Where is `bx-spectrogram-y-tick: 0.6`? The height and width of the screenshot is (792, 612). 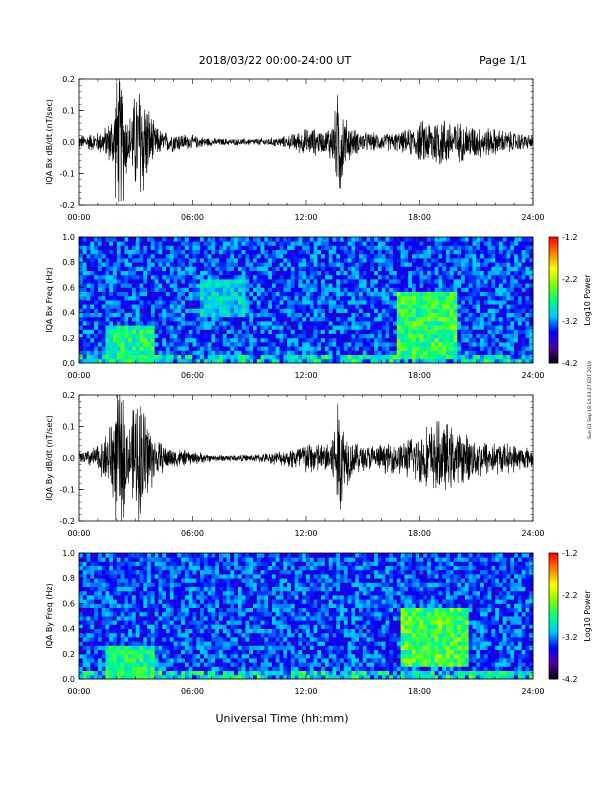 bx-spectrogram-y-tick: 0.6 is located at coordinates (68, 287).